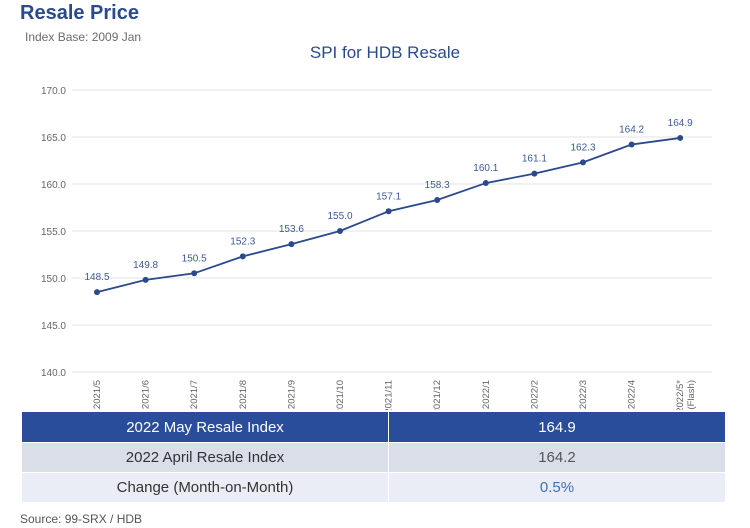  I want to click on data-label: 160.1, so click(485, 168).